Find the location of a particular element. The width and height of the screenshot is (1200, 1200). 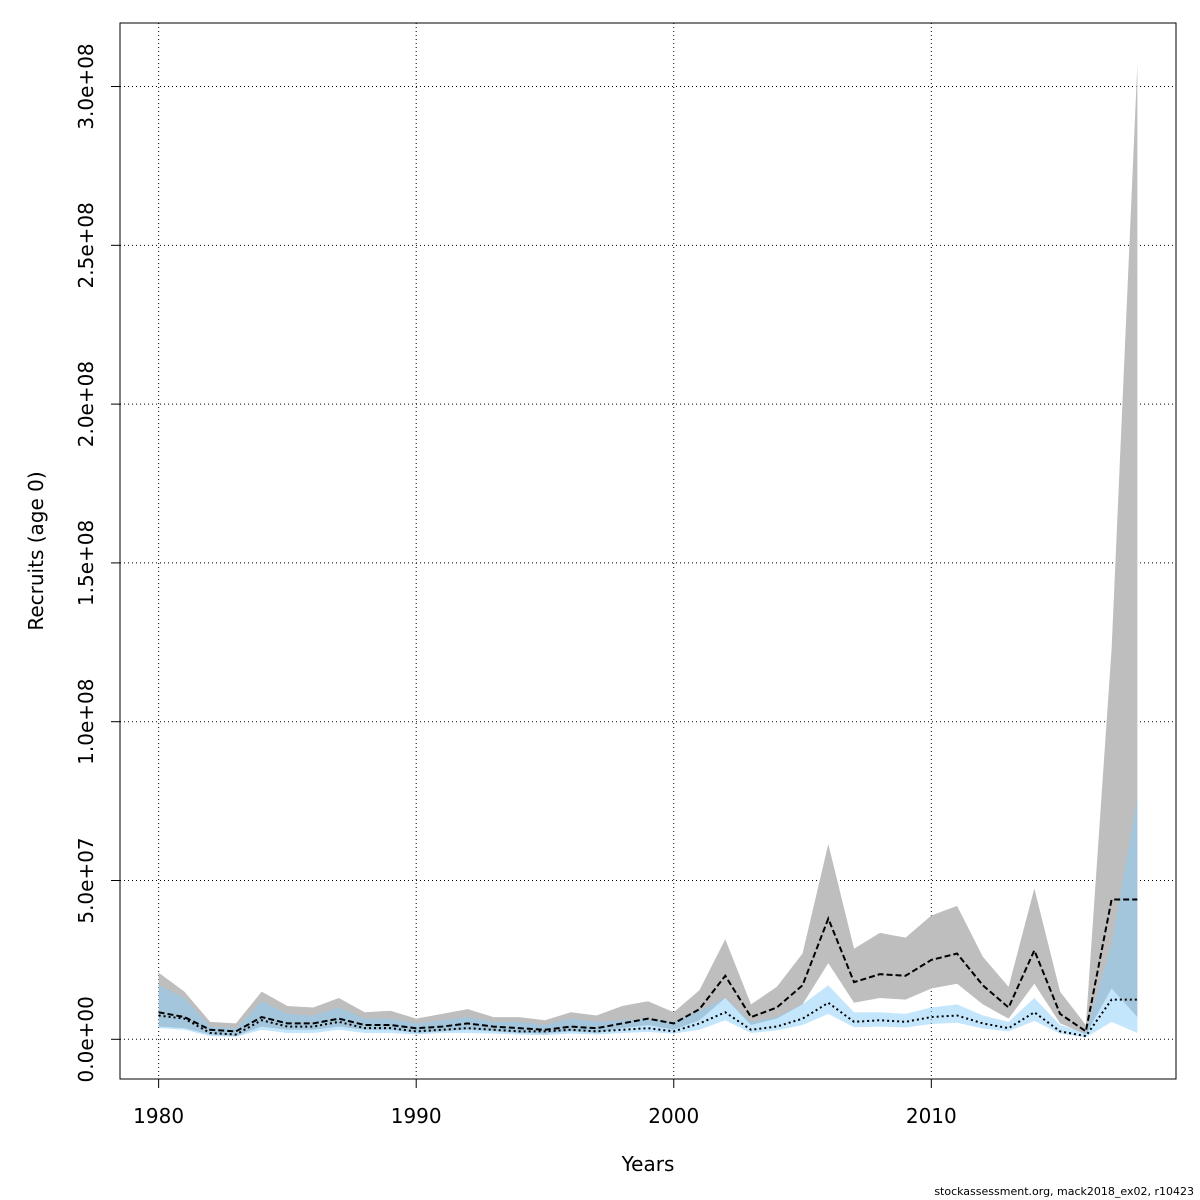

y-tick-label: 2.0e+08 is located at coordinates (86, 404).